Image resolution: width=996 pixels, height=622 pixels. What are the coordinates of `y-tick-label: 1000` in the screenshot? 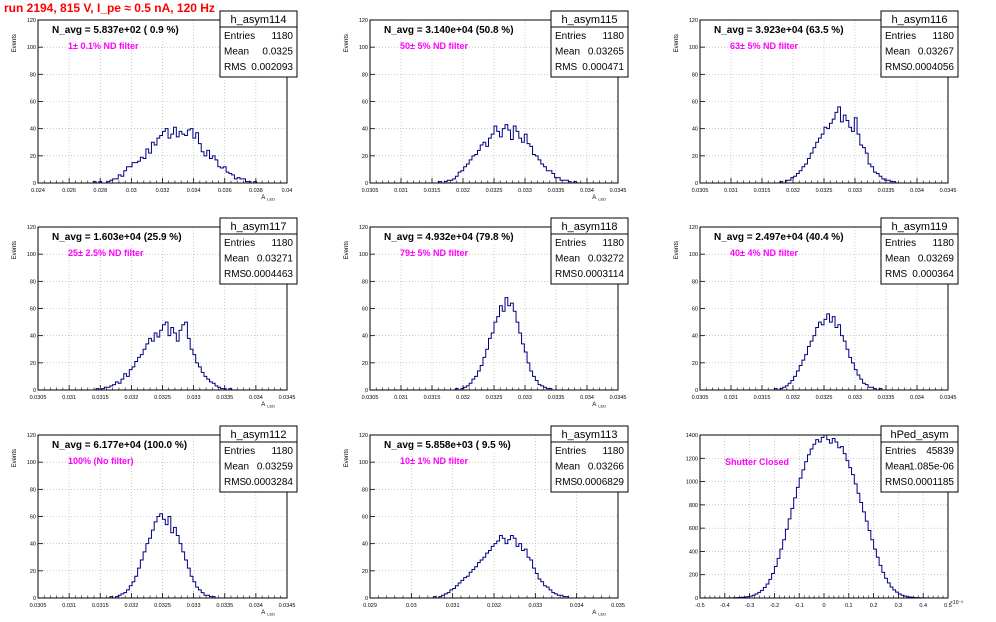 It's located at (692, 483).